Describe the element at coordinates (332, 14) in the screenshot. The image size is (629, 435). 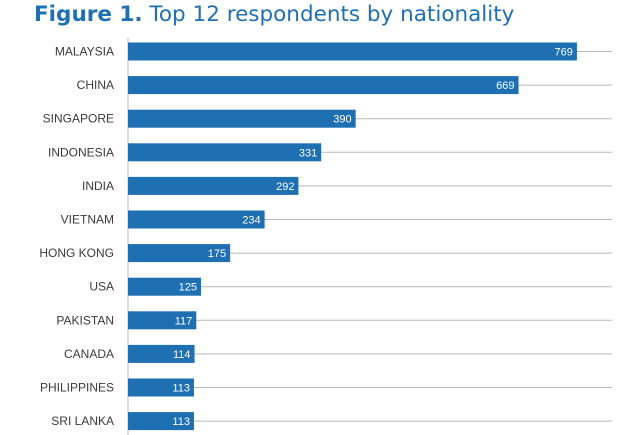
I see `title-text: Top 12 respondents by nationality` at that location.